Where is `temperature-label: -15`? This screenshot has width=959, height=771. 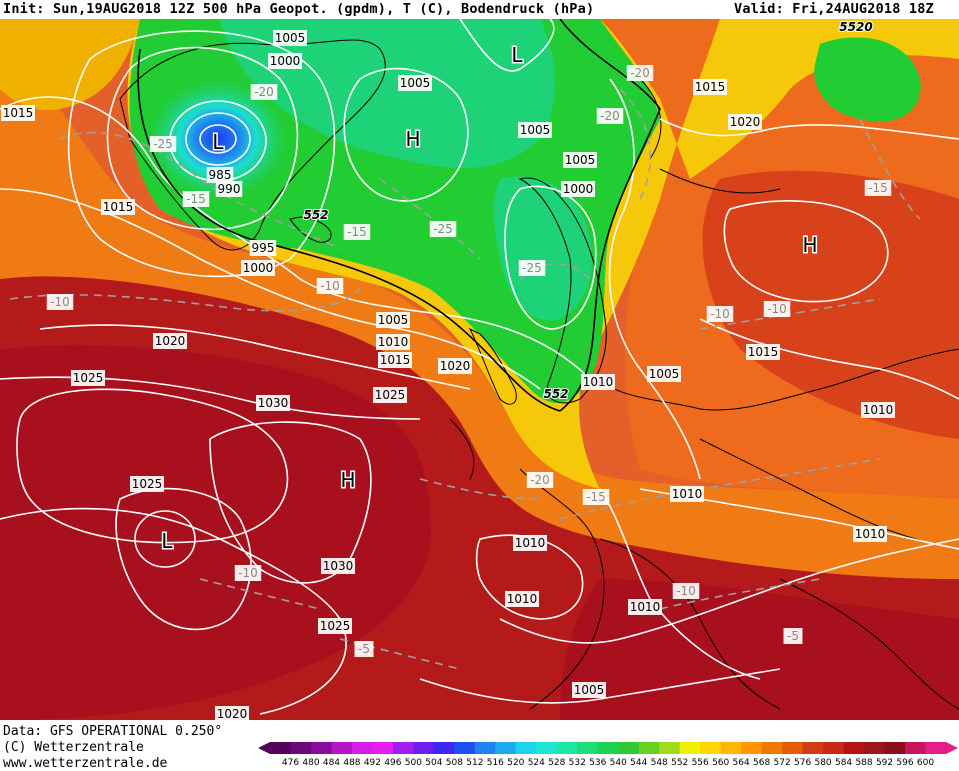
temperature-label: -15 is located at coordinates (196, 199).